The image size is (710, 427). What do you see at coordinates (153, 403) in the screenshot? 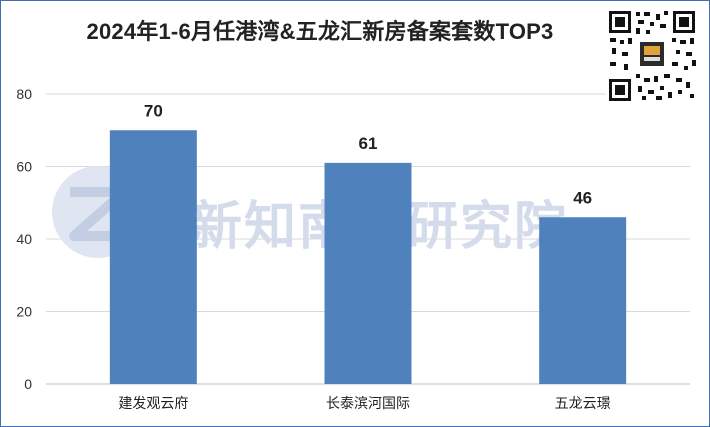
I see `x-category-label: 建发观云府` at bounding box center [153, 403].